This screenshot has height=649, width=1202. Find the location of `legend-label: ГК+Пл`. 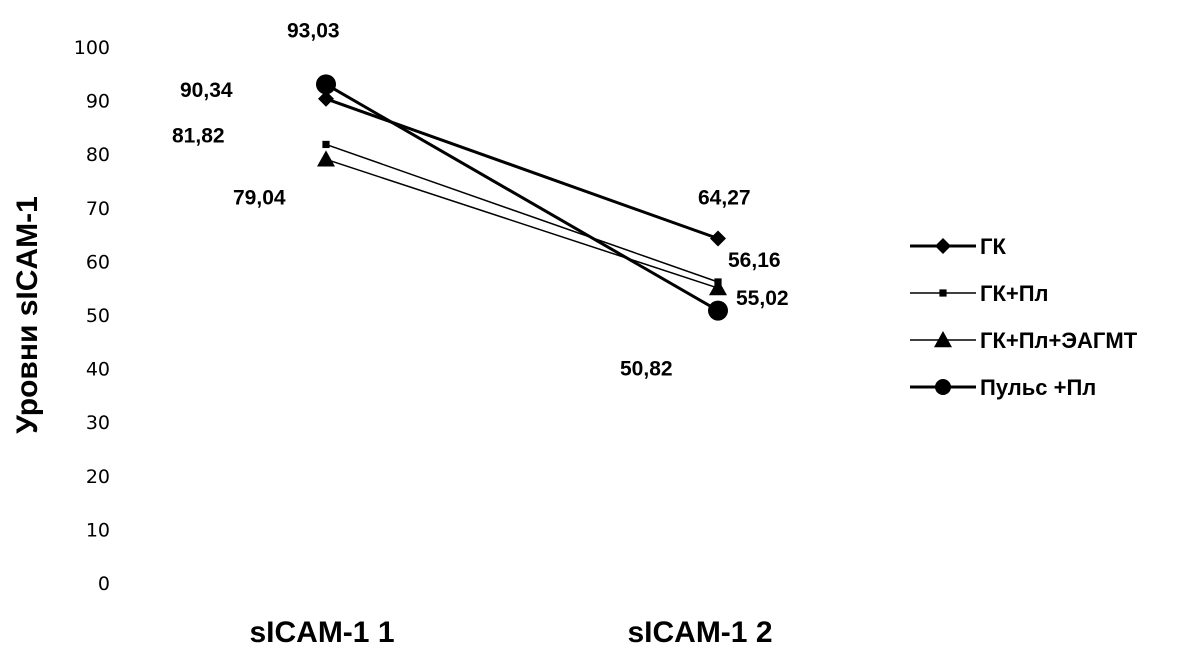

legend-label: ГК+Пл is located at coordinates (1014, 293).